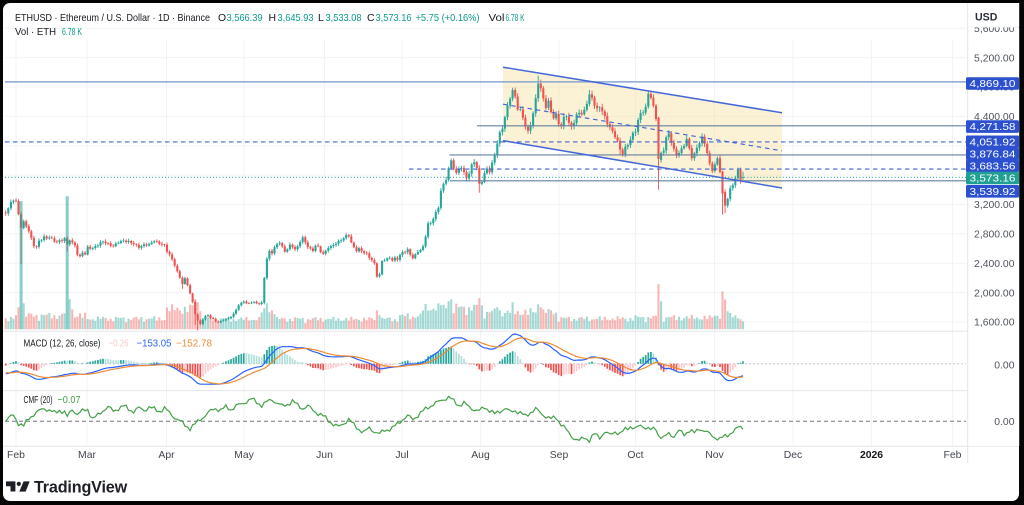  I want to click on svg-text: 4,051.92, so click(993, 142).